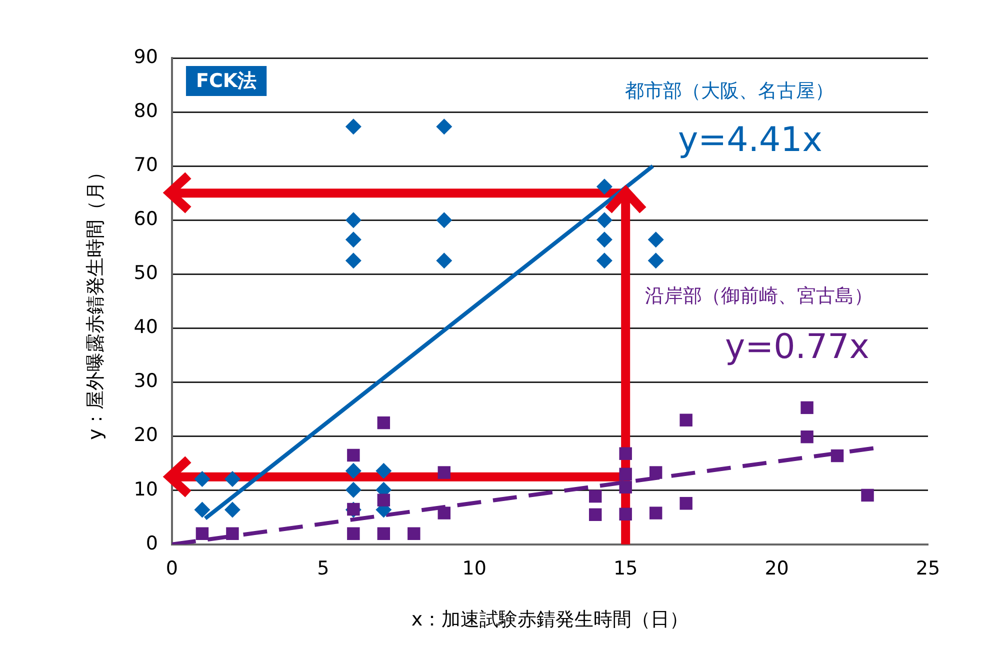 The height and width of the screenshot is (654, 983). What do you see at coordinates (152, 543) in the screenshot?
I see `y-tick-label: 0` at bounding box center [152, 543].